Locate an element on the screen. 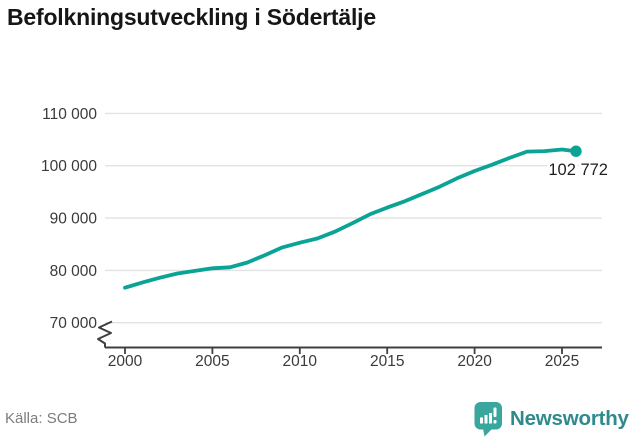 The image size is (631, 439). y-axis-tick-label: 90 000 is located at coordinates (74, 219).